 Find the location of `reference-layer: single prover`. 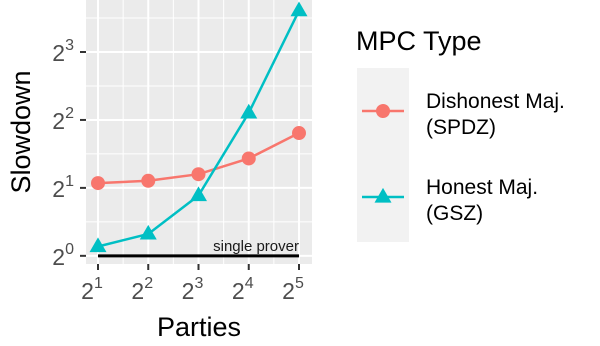

reference-layer: single prover is located at coordinates (198, 248).